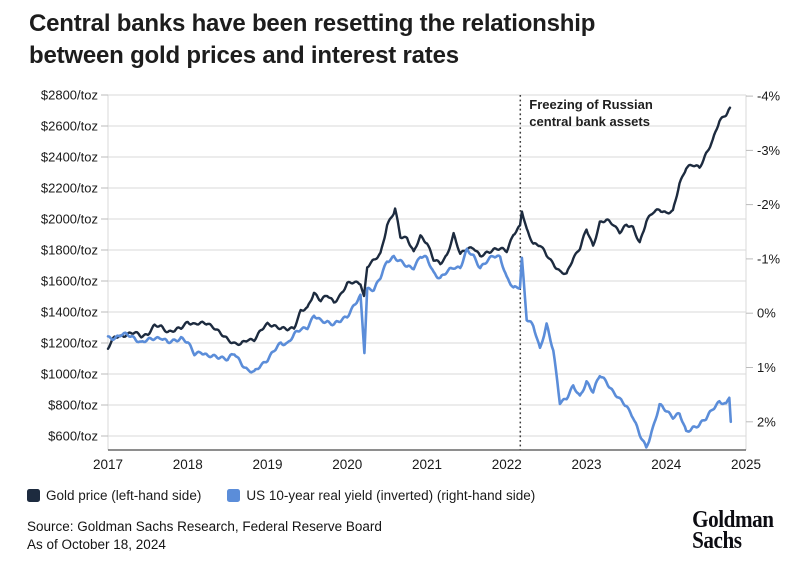 Image resolution: width=801 pixels, height=573 pixels. What do you see at coordinates (73, 405) in the screenshot?
I see `y-axis-left-tick-label: $800/toz` at bounding box center [73, 405].